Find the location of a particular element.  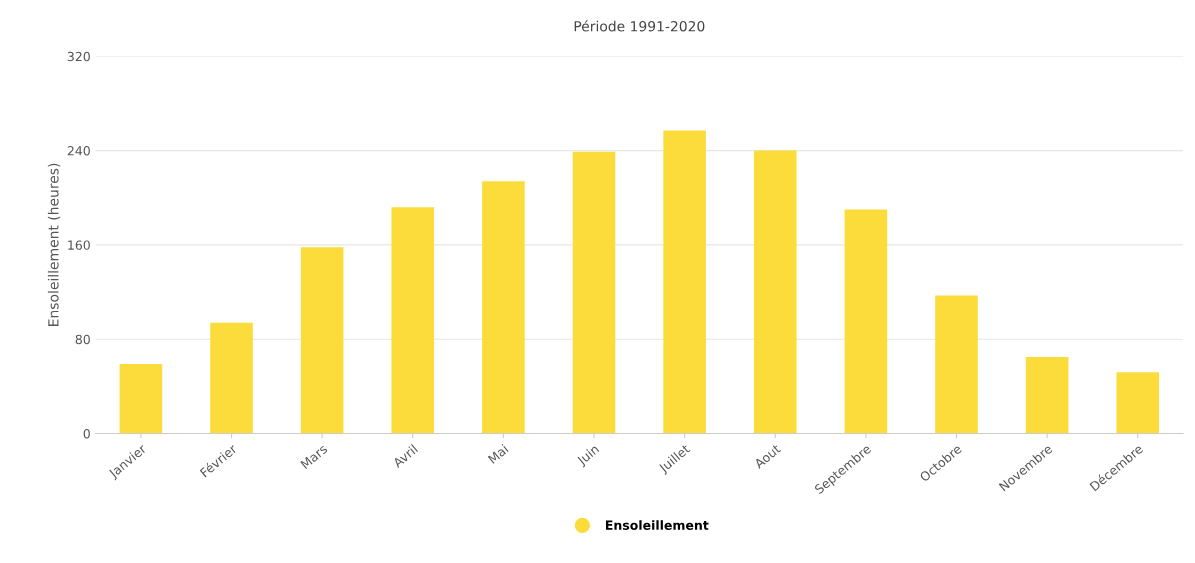

y-axis-title: Ensoleillement (heures) is located at coordinates (54, 244).